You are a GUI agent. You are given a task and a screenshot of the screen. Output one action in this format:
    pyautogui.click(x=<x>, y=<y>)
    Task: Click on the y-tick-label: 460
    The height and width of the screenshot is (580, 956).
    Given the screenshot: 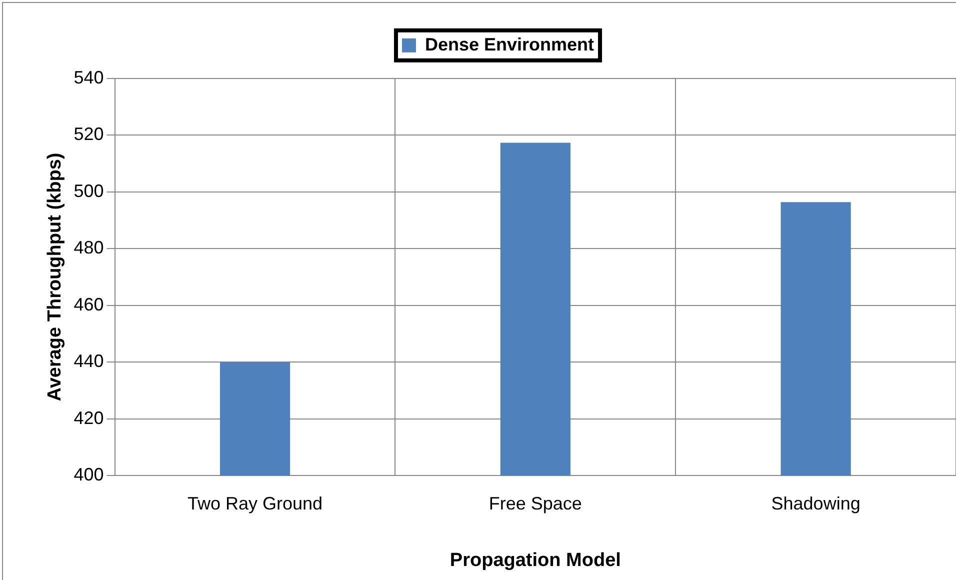 What is the action you would take?
    pyautogui.click(x=89, y=304)
    